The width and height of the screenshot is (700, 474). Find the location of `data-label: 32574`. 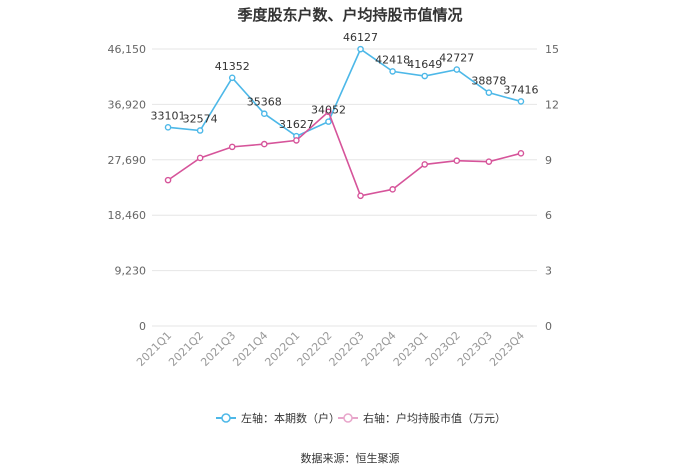

data-label: 32574 is located at coordinates (200, 118).